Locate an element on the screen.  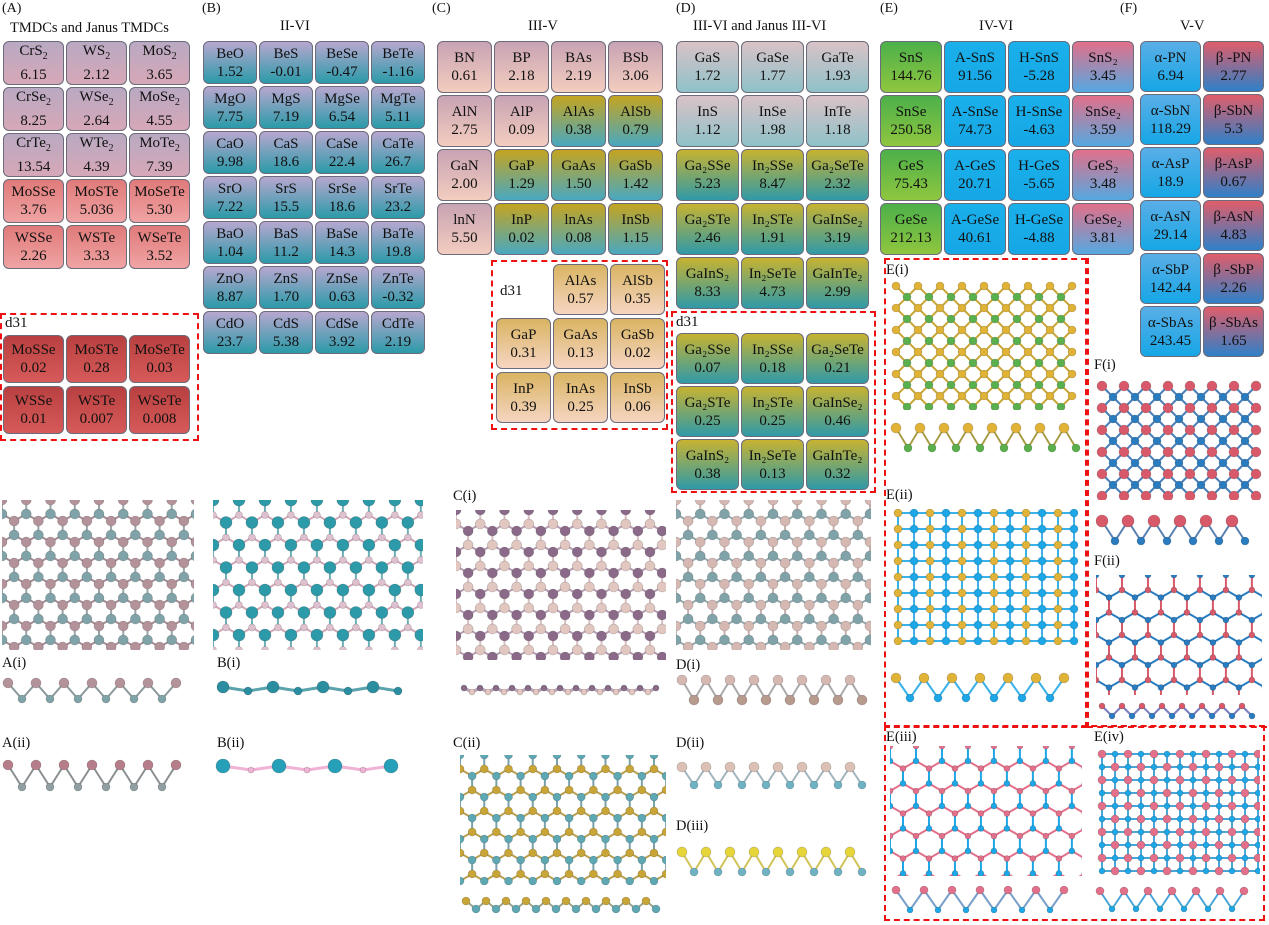
cell-formula: In₂SeTe is located at coordinates (772, 455).